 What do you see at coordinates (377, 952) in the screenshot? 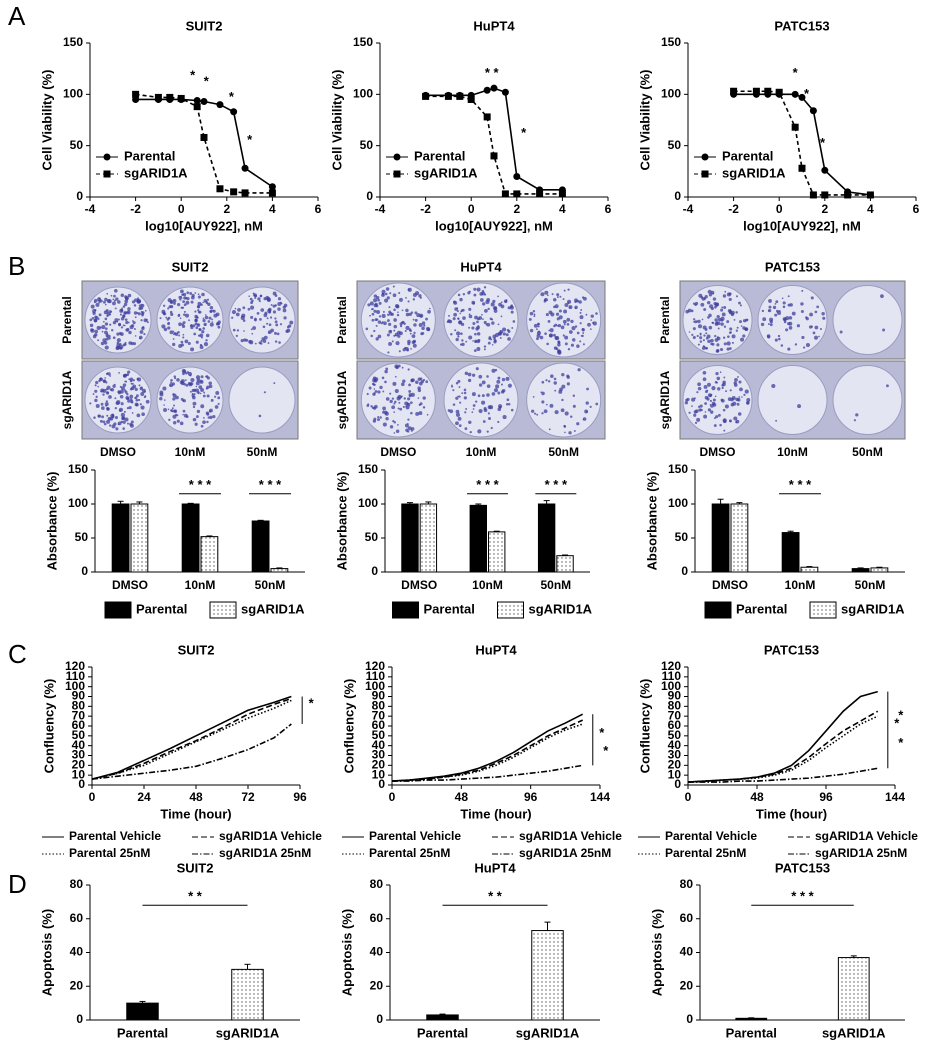
I see `y-tick-label: 40` at bounding box center [377, 952].